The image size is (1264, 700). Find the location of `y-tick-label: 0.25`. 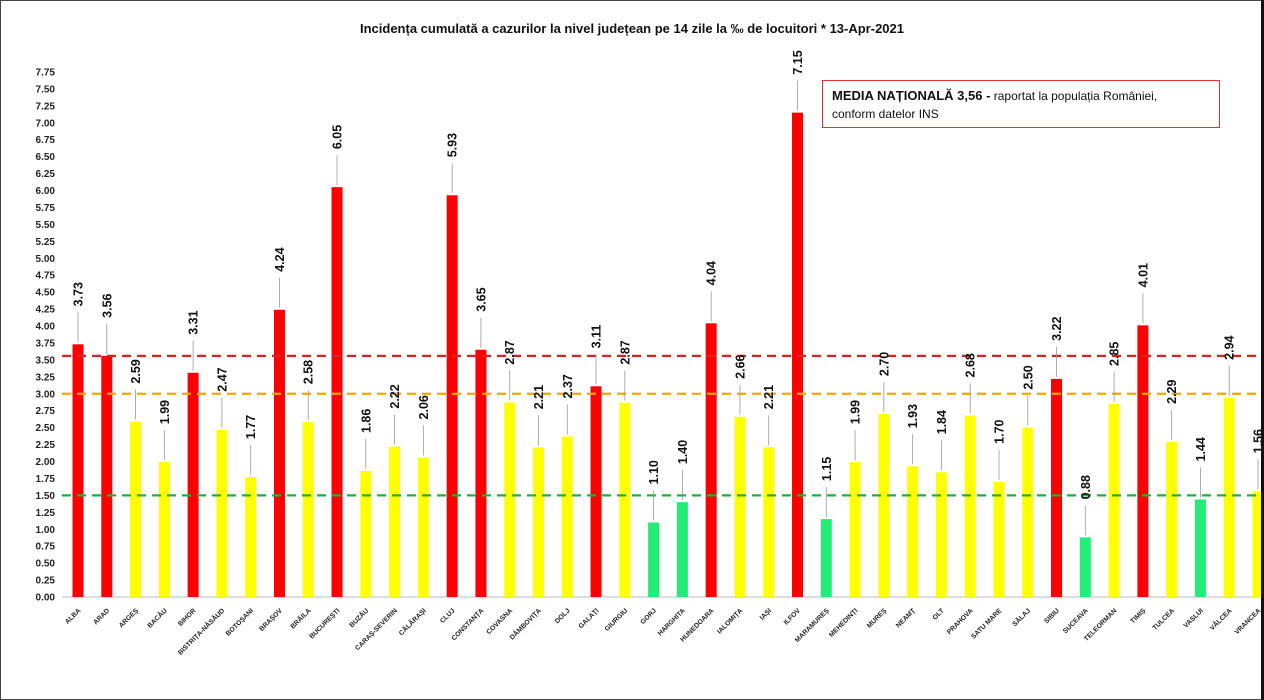

y-tick-label: 0.25 is located at coordinates (46, 581).